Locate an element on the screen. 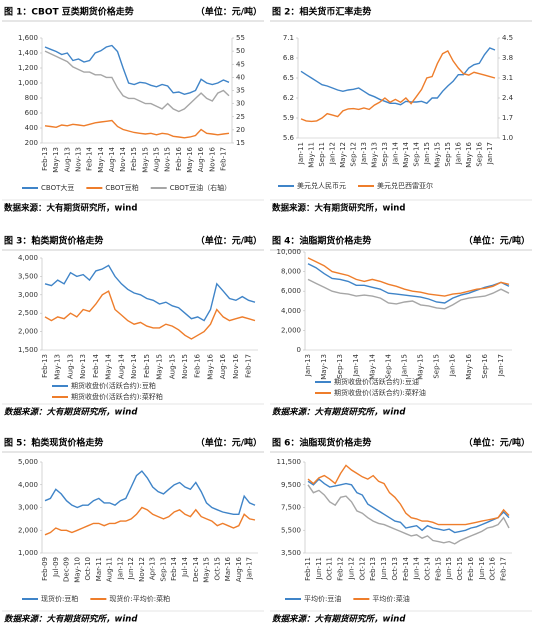 The image size is (535, 631). chart-title: 图 6：油脂现货价格走势 is located at coordinates (321, 443).